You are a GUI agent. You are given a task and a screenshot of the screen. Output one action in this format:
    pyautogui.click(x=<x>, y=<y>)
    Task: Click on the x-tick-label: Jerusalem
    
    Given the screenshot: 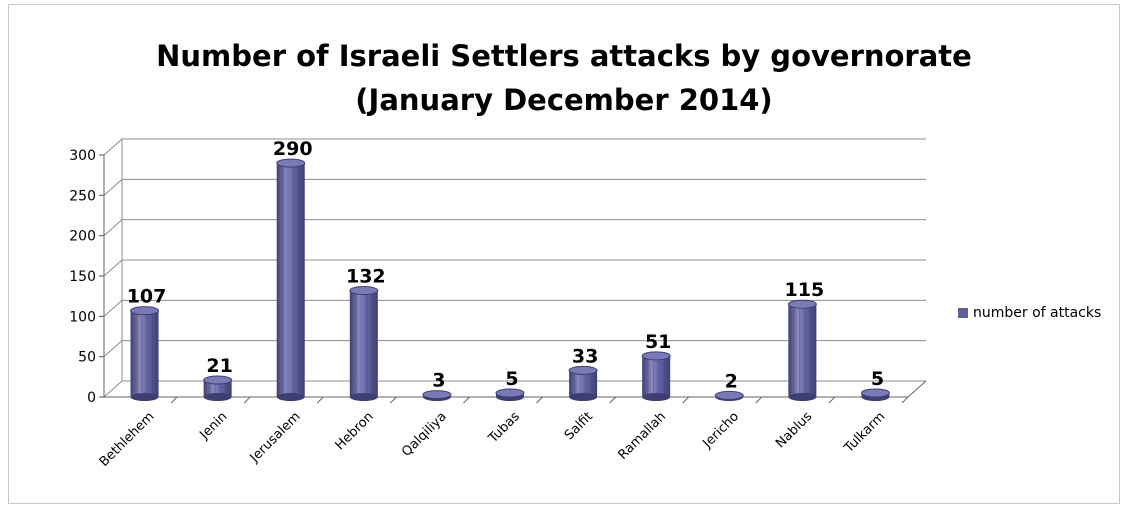 What is the action you would take?
    pyautogui.click(x=275, y=437)
    